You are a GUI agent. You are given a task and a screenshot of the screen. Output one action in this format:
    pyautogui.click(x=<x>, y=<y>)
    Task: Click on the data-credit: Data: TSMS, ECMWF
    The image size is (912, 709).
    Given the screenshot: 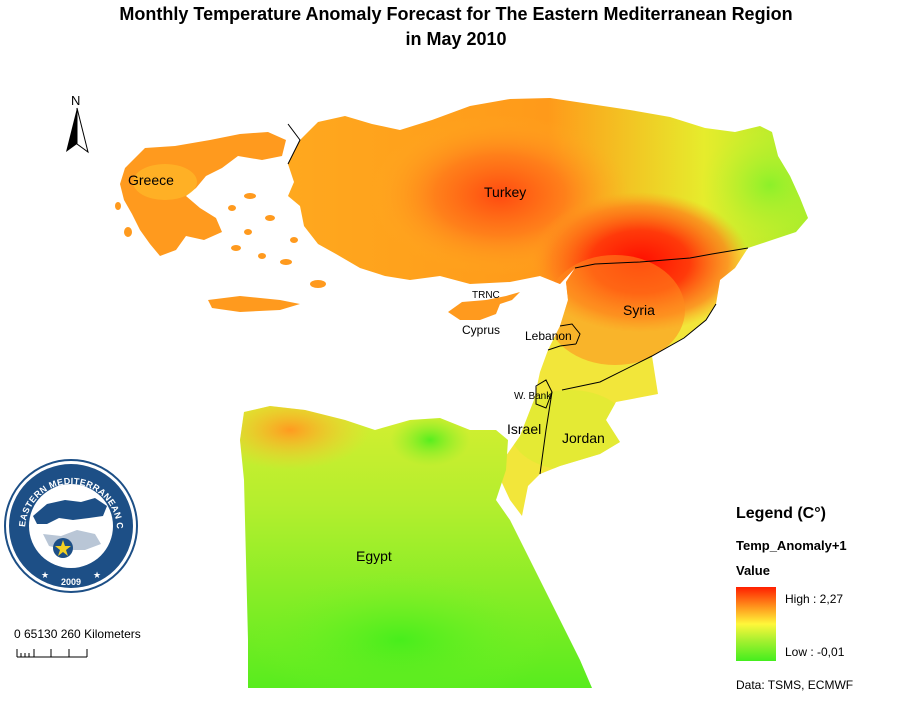 What is the action you would take?
    pyautogui.click(x=795, y=685)
    